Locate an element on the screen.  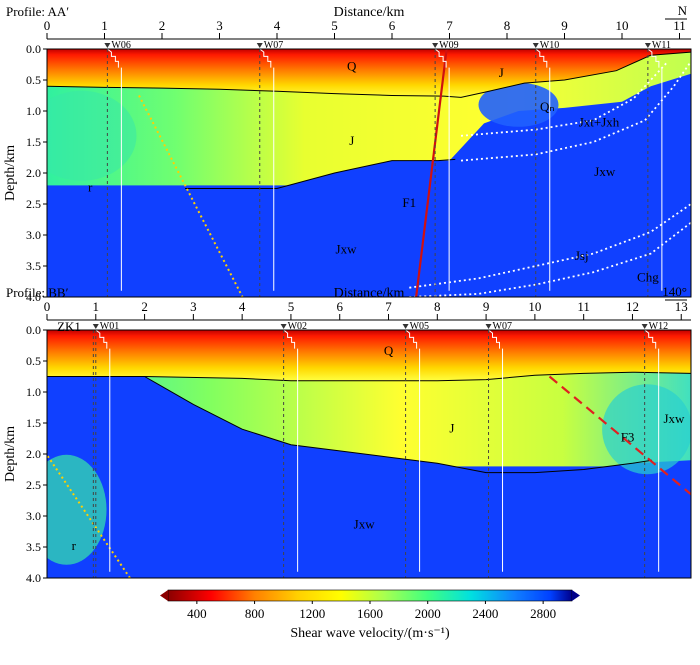
y-tick-label: 3.0 is located at coordinates (33, 516).